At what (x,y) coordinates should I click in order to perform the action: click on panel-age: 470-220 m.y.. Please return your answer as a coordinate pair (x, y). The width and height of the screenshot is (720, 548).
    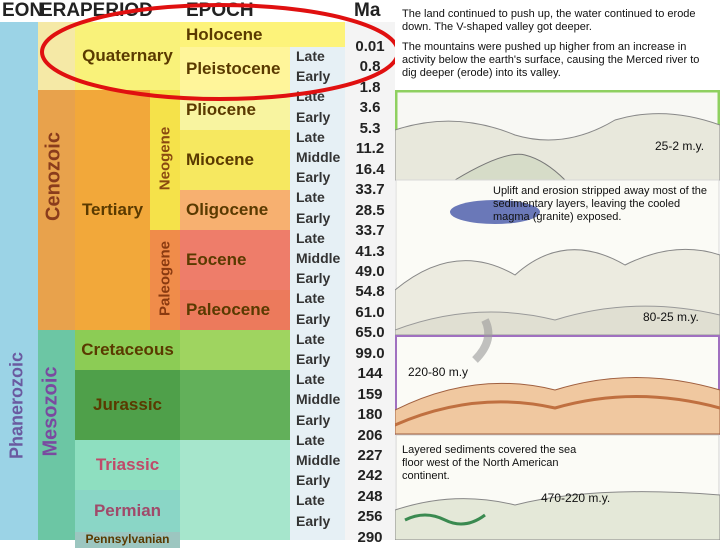
    Looking at the image, I should click on (576, 498).